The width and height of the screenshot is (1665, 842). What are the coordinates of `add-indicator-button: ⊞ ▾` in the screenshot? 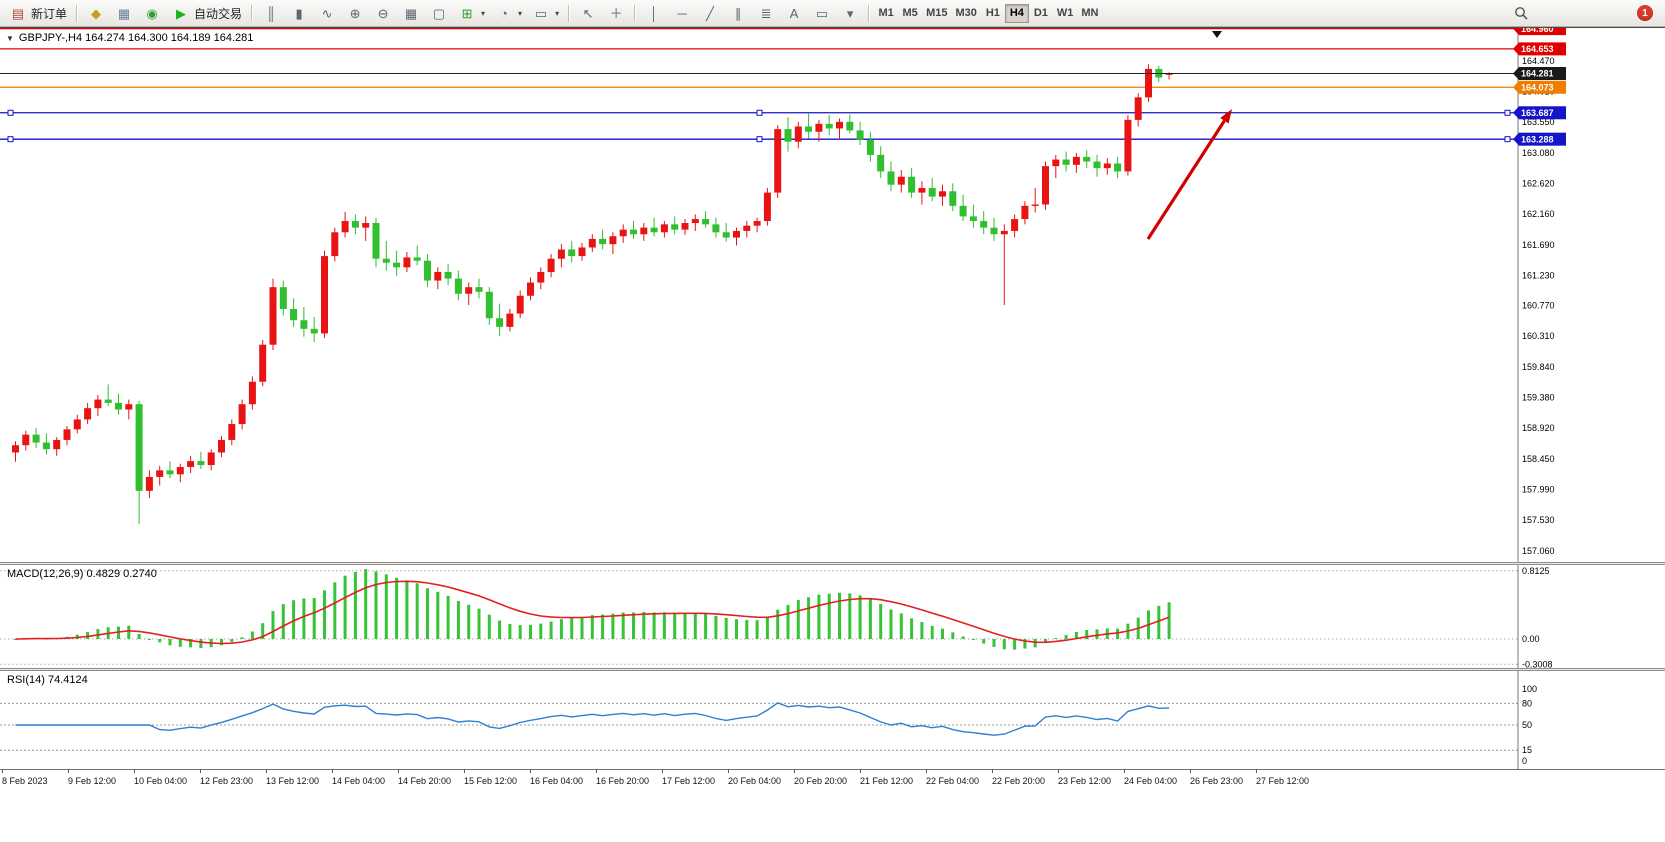 It's located at (471, 13).